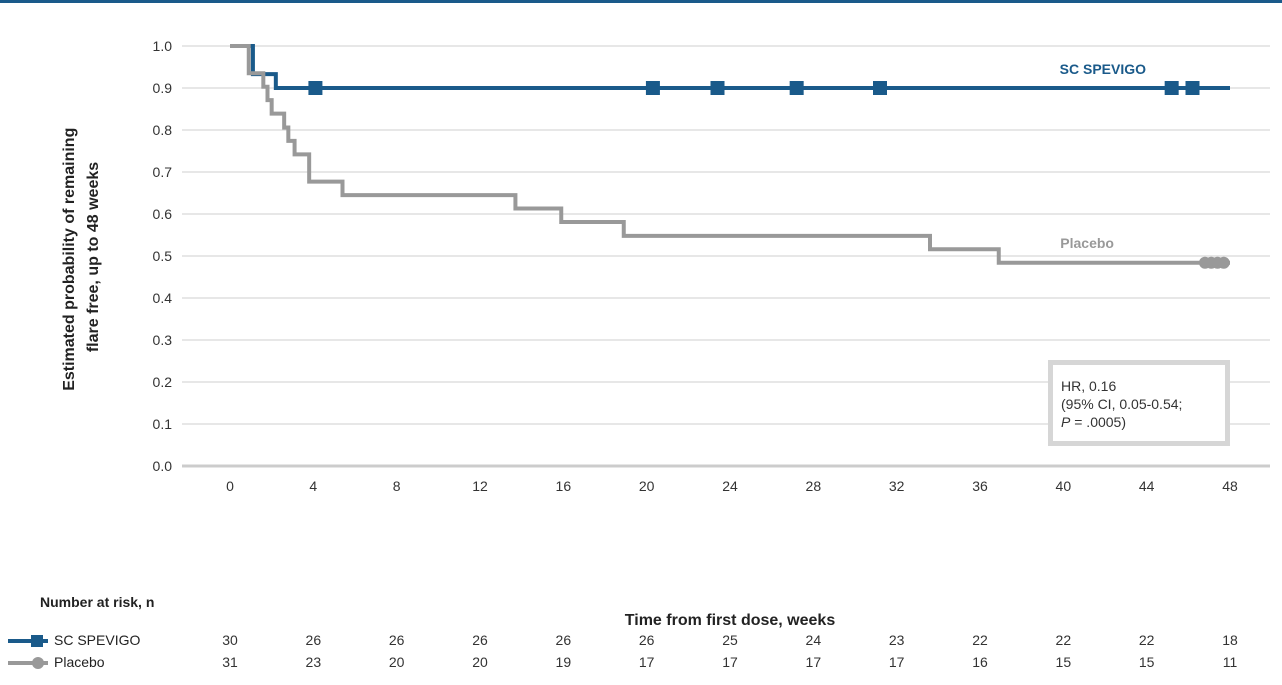  I want to click on y-tick-label: 0.4, so click(163, 298).